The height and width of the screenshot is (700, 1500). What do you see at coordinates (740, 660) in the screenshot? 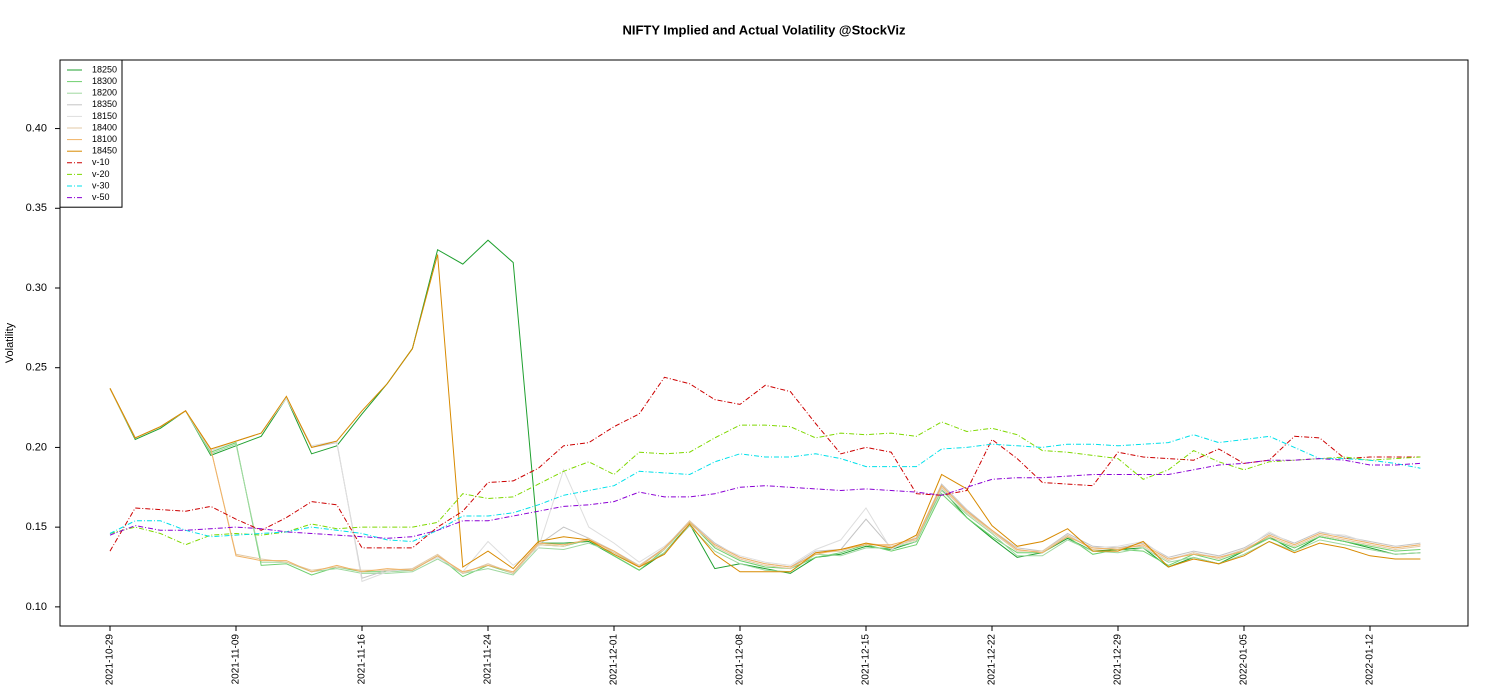
I see `x-tick-label: 2021-12-08` at bounding box center [740, 660].